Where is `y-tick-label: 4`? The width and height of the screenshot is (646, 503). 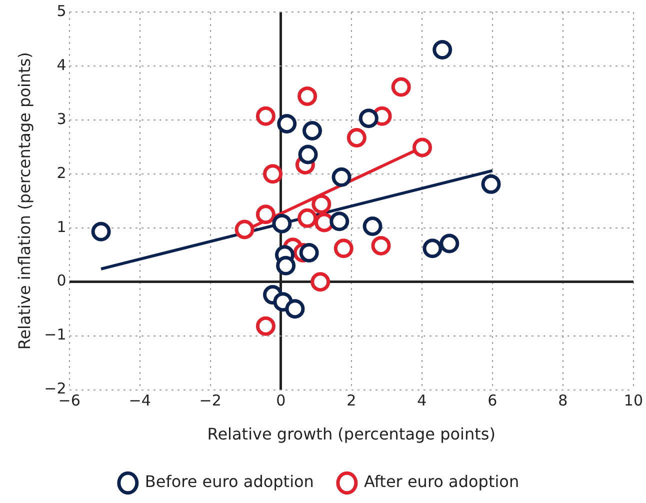 y-tick-label: 4 is located at coordinates (61, 65).